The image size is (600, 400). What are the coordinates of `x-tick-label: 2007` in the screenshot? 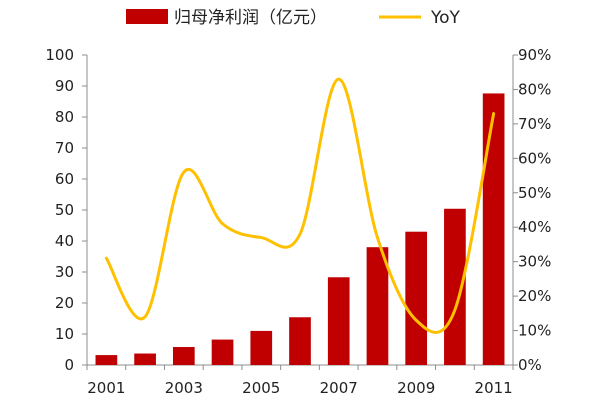 It's located at (339, 388).